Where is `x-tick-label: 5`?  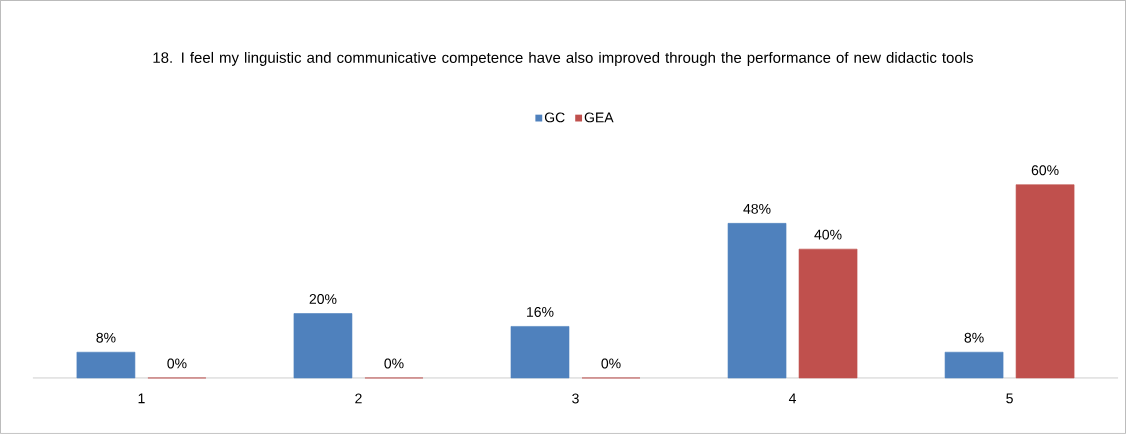 x-tick-label: 5 is located at coordinates (1009, 398).